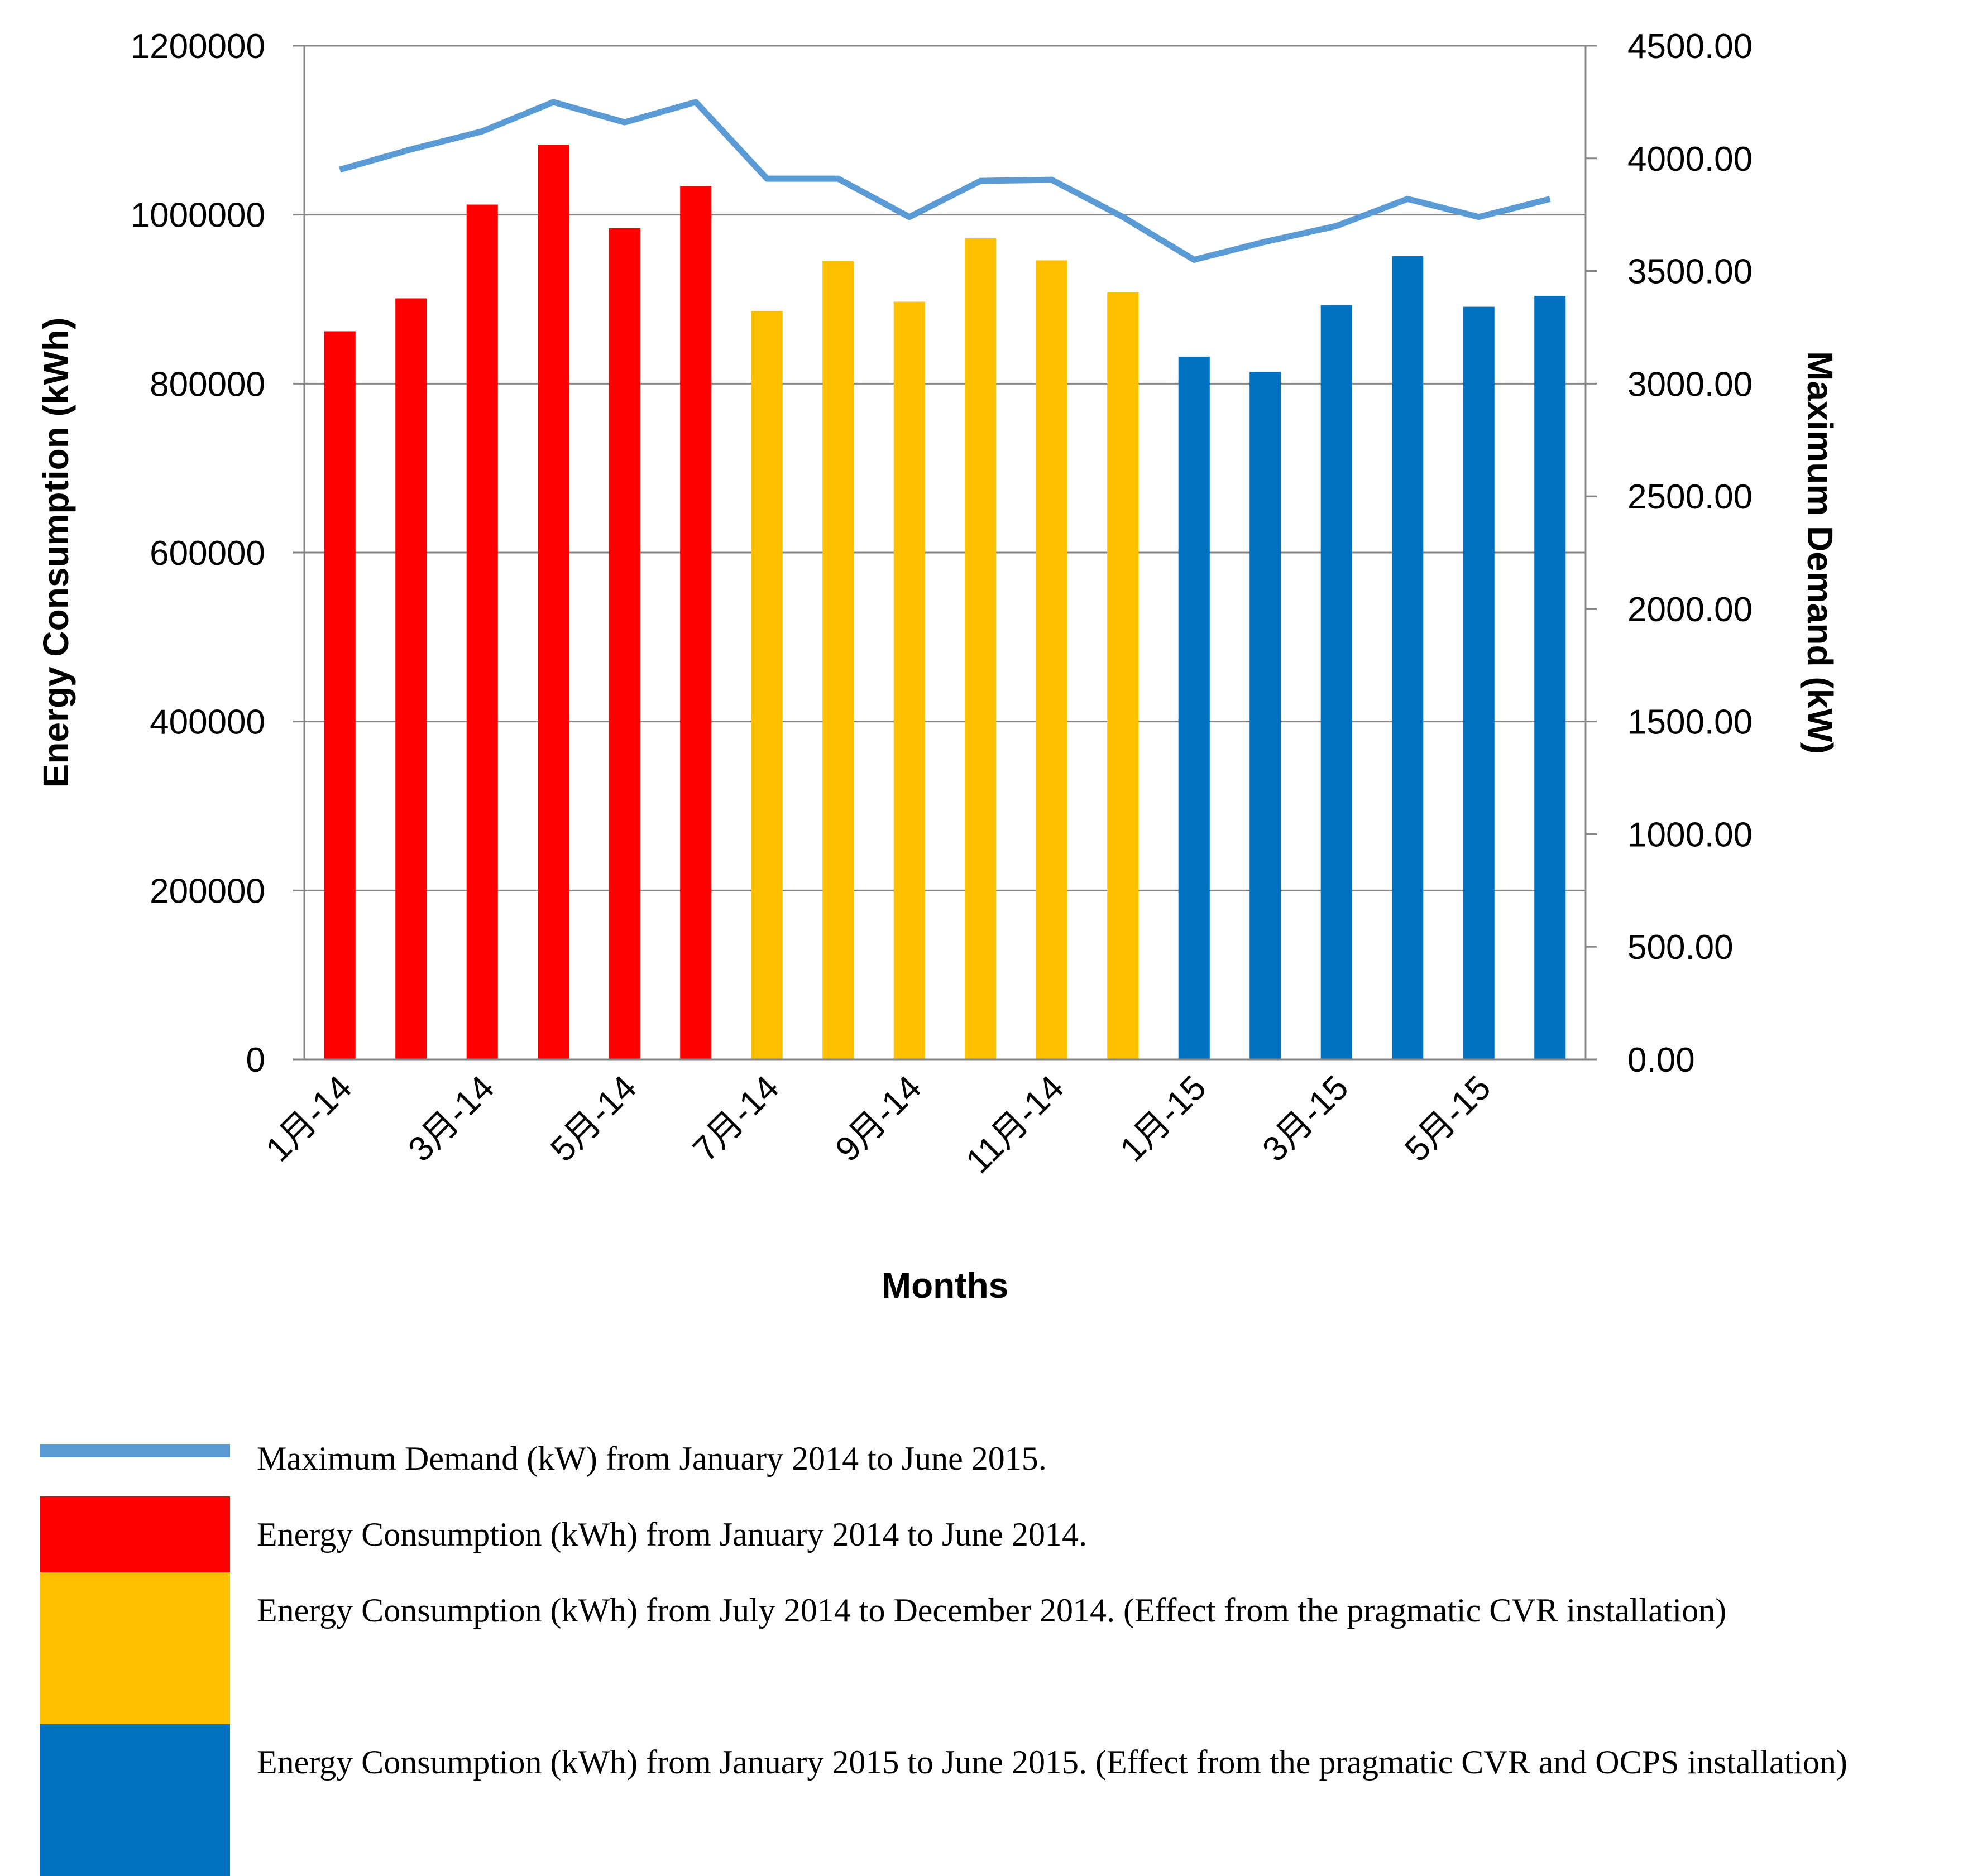 The image size is (1963, 1876). What do you see at coordinates (1305, 1118) in the screenshot?
I see `x-tick-label: 3月-15` at bounding box center [1305, 1118].